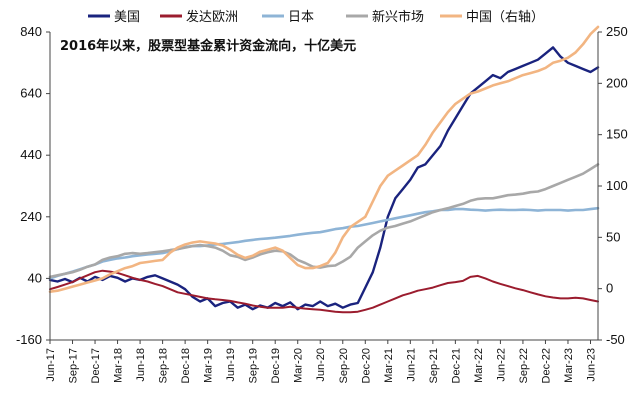 The width and height of the screenshot is (640, 403). What do you see at coordinates (31, 31) in the screenshot?
I see `left-tick-label: 840` at bounding box center [31, 31].